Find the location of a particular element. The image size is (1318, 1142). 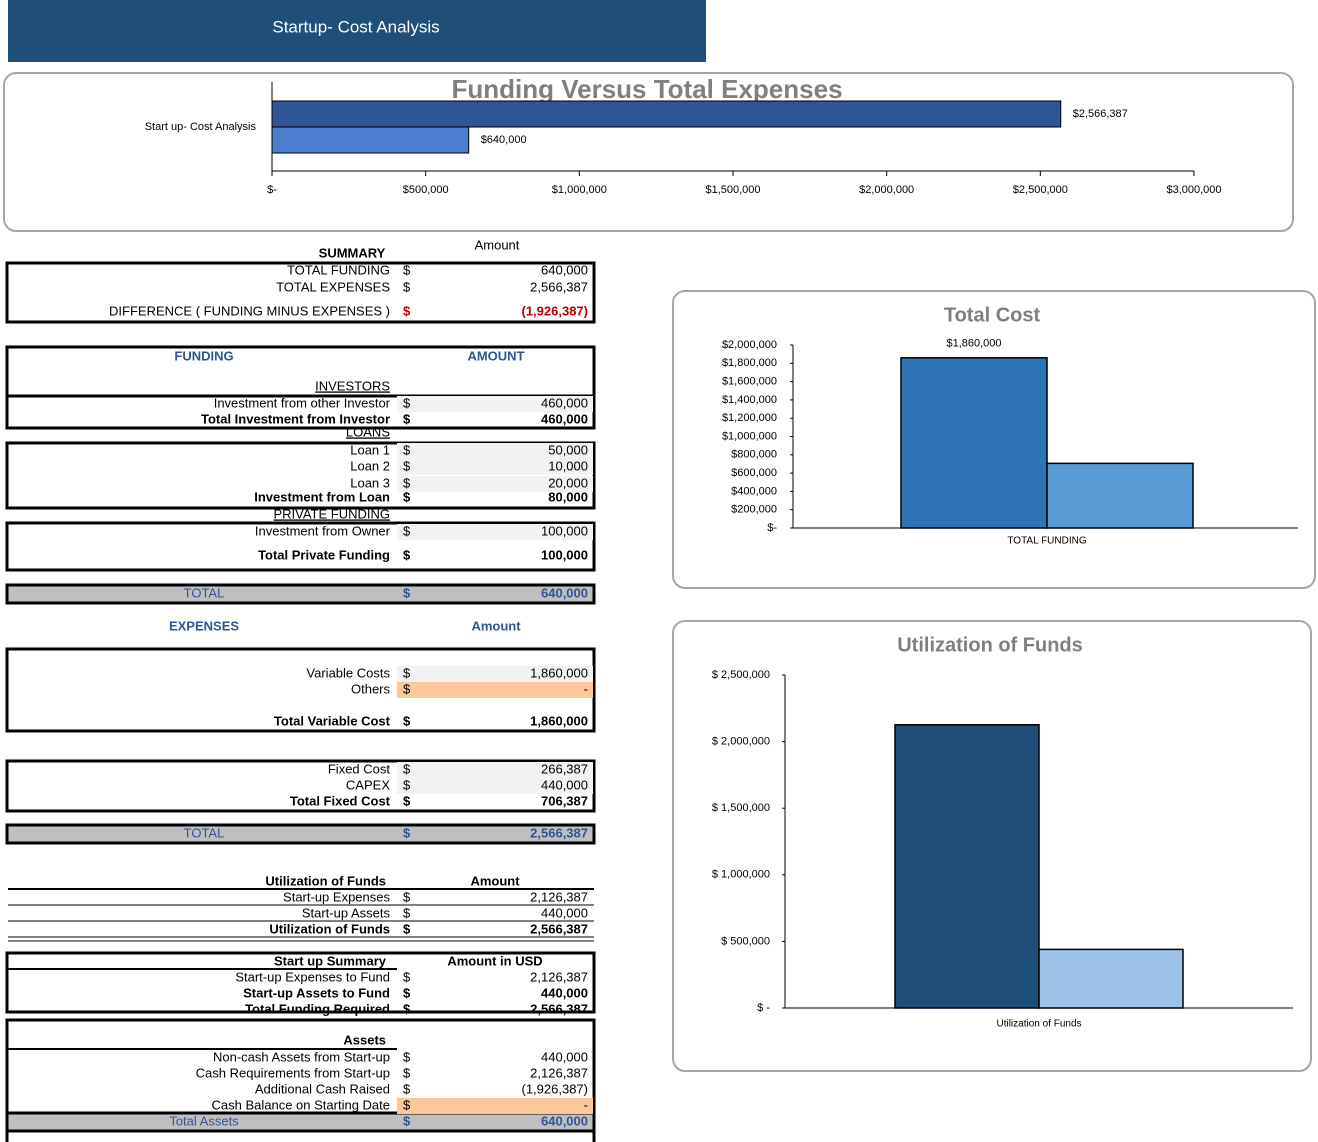

y-tick-label: $200,000 is located at coordinates (754, 510).